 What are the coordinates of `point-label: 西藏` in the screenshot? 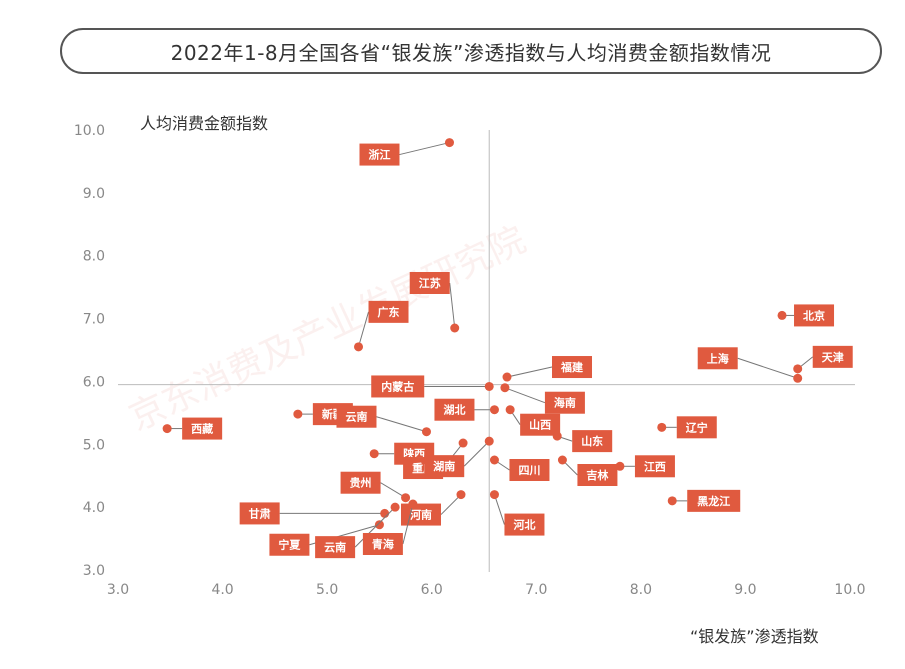 It's located at (202, 429).